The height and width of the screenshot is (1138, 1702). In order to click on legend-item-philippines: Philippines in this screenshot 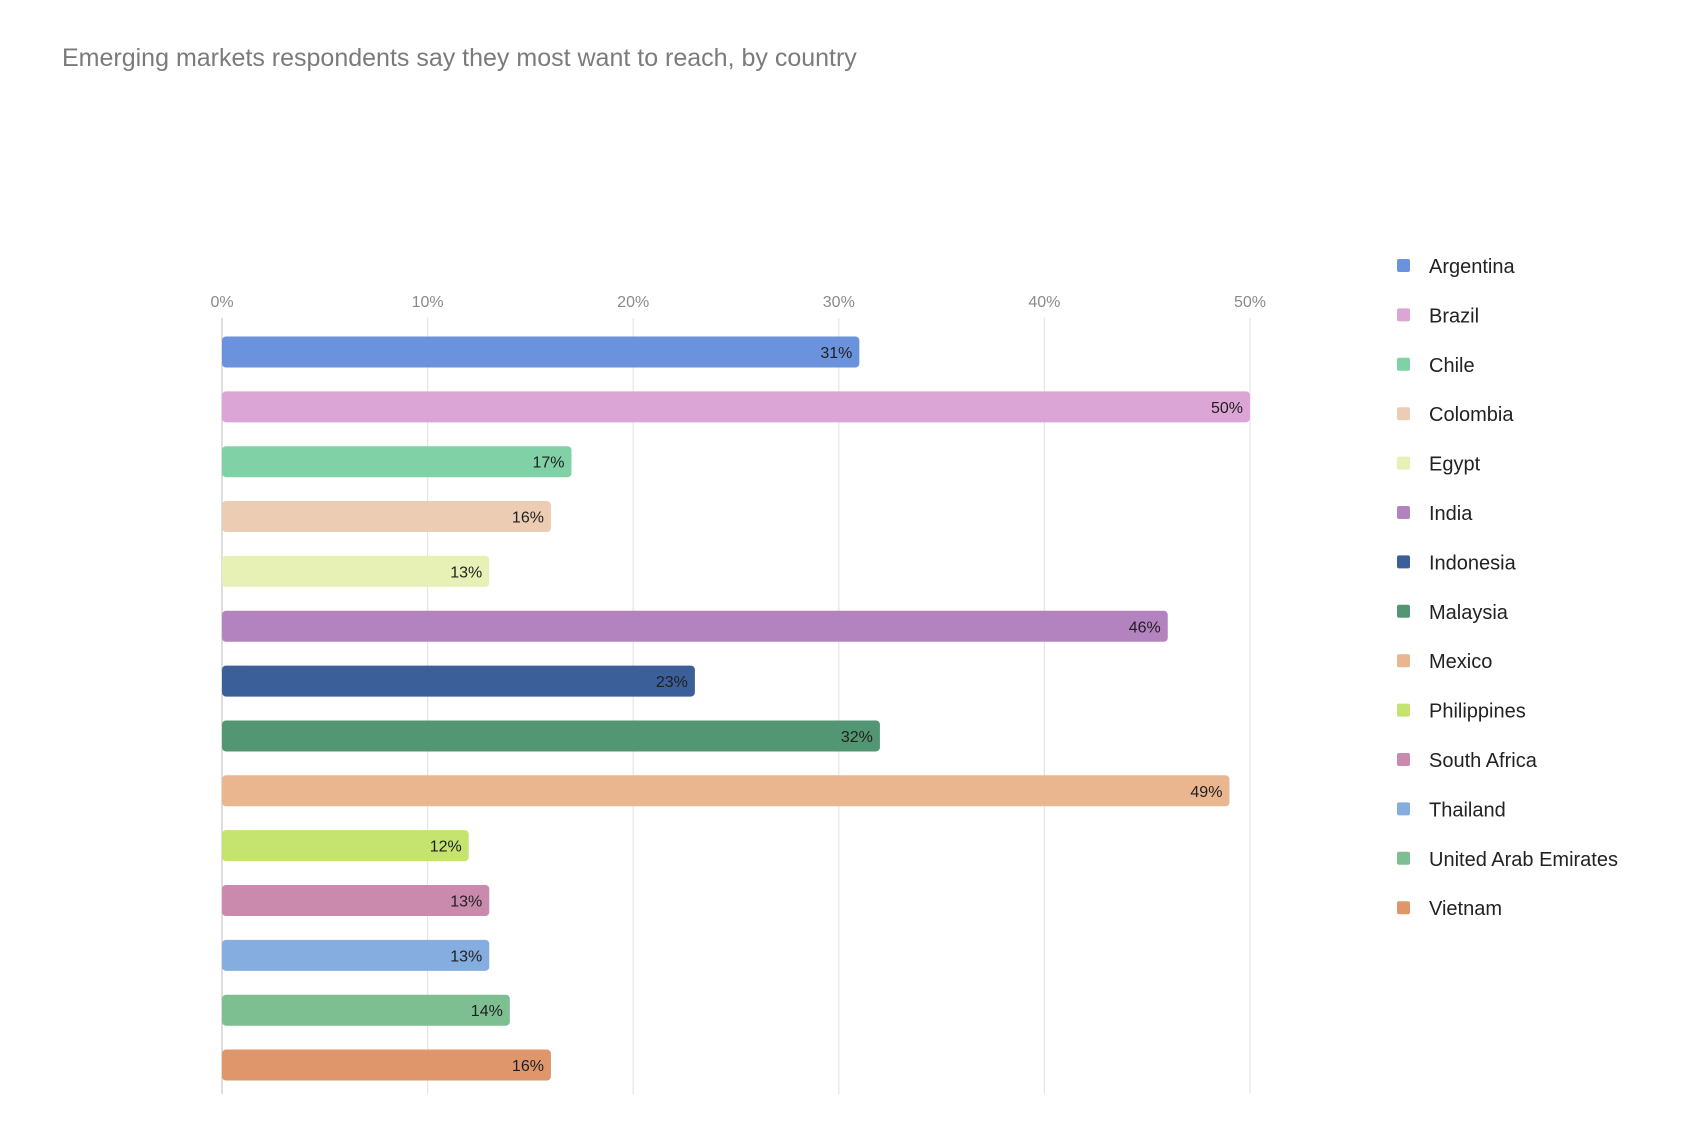, I will do `click(1477, 712)`.